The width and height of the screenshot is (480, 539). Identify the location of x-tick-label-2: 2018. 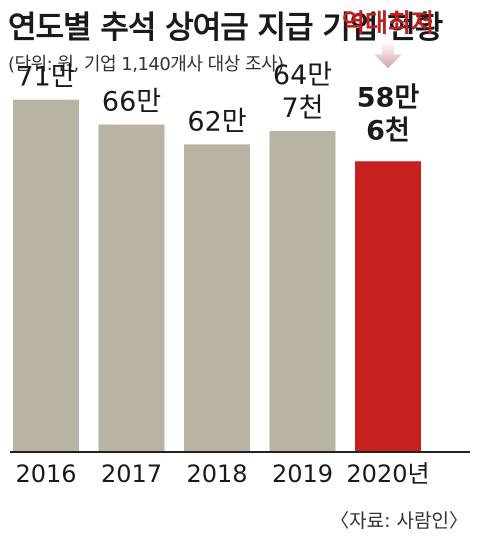
(216, 474).